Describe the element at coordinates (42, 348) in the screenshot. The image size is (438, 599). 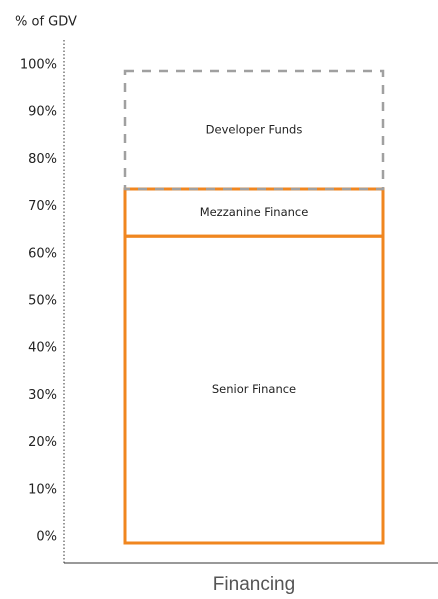
I see `y-tick-label: 40%` at that location.